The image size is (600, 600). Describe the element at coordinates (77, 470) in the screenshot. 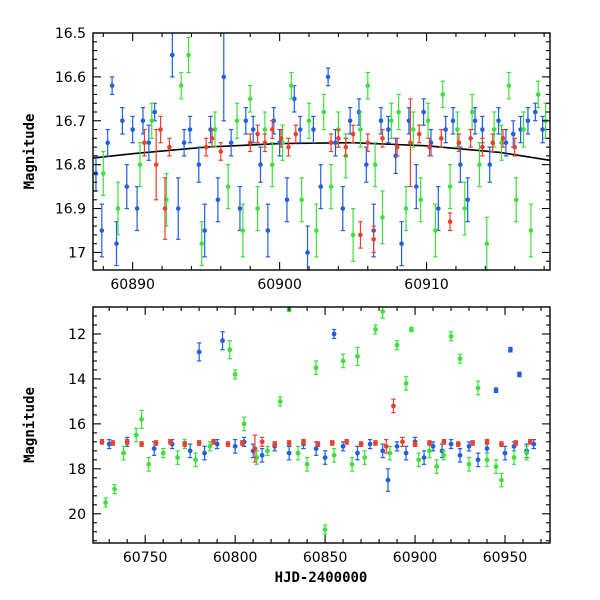

I see `bottom-y-tick-label: 18` at that location.